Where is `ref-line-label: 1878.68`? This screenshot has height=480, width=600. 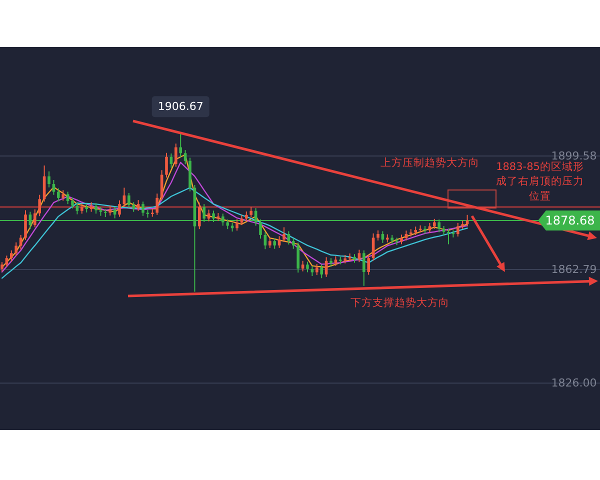
ref-line-label: 1878.68 is located at coordinates (570, 221).